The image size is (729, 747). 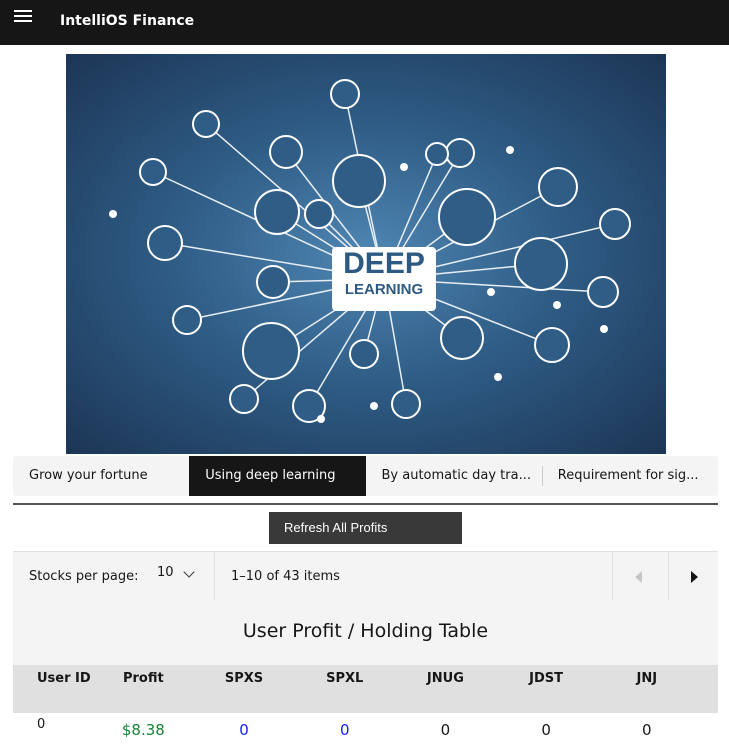 What do you see at coordinates (546, 730) in the screenshot?
I see `jdst-cell: 0` at bounding box center [546, 730].